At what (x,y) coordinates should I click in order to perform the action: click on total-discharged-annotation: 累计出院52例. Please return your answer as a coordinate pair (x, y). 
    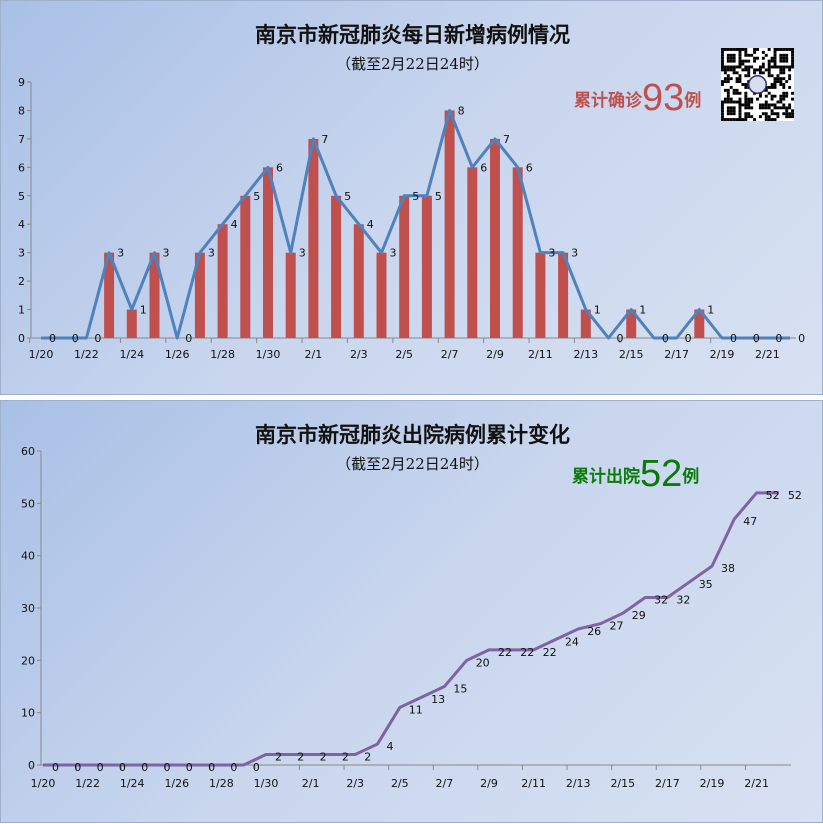
    Looking at the image, I should click on (635, 474).